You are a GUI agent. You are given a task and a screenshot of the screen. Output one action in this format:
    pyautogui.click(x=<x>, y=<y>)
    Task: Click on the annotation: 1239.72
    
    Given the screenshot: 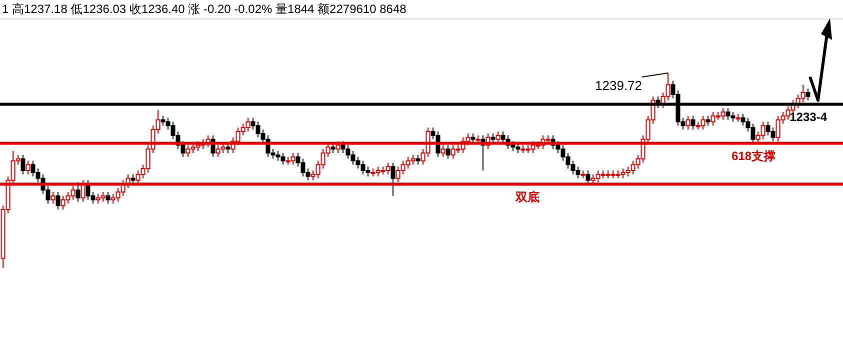 What is the action you would take?
    pyautogui.click(x=618, y=85)
    